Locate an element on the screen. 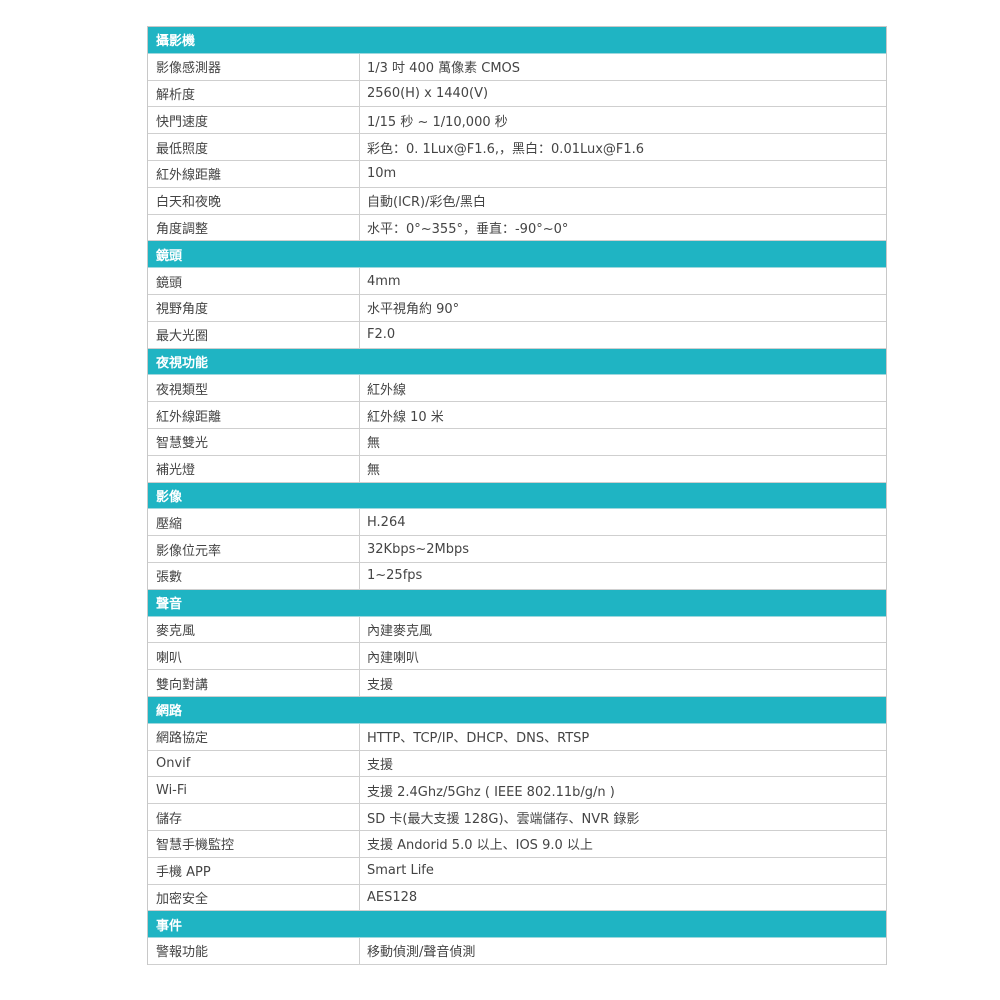 The image size is (1000, 1000). spec-value: 紅外線 10 米 is located at coordinates (405, 417).